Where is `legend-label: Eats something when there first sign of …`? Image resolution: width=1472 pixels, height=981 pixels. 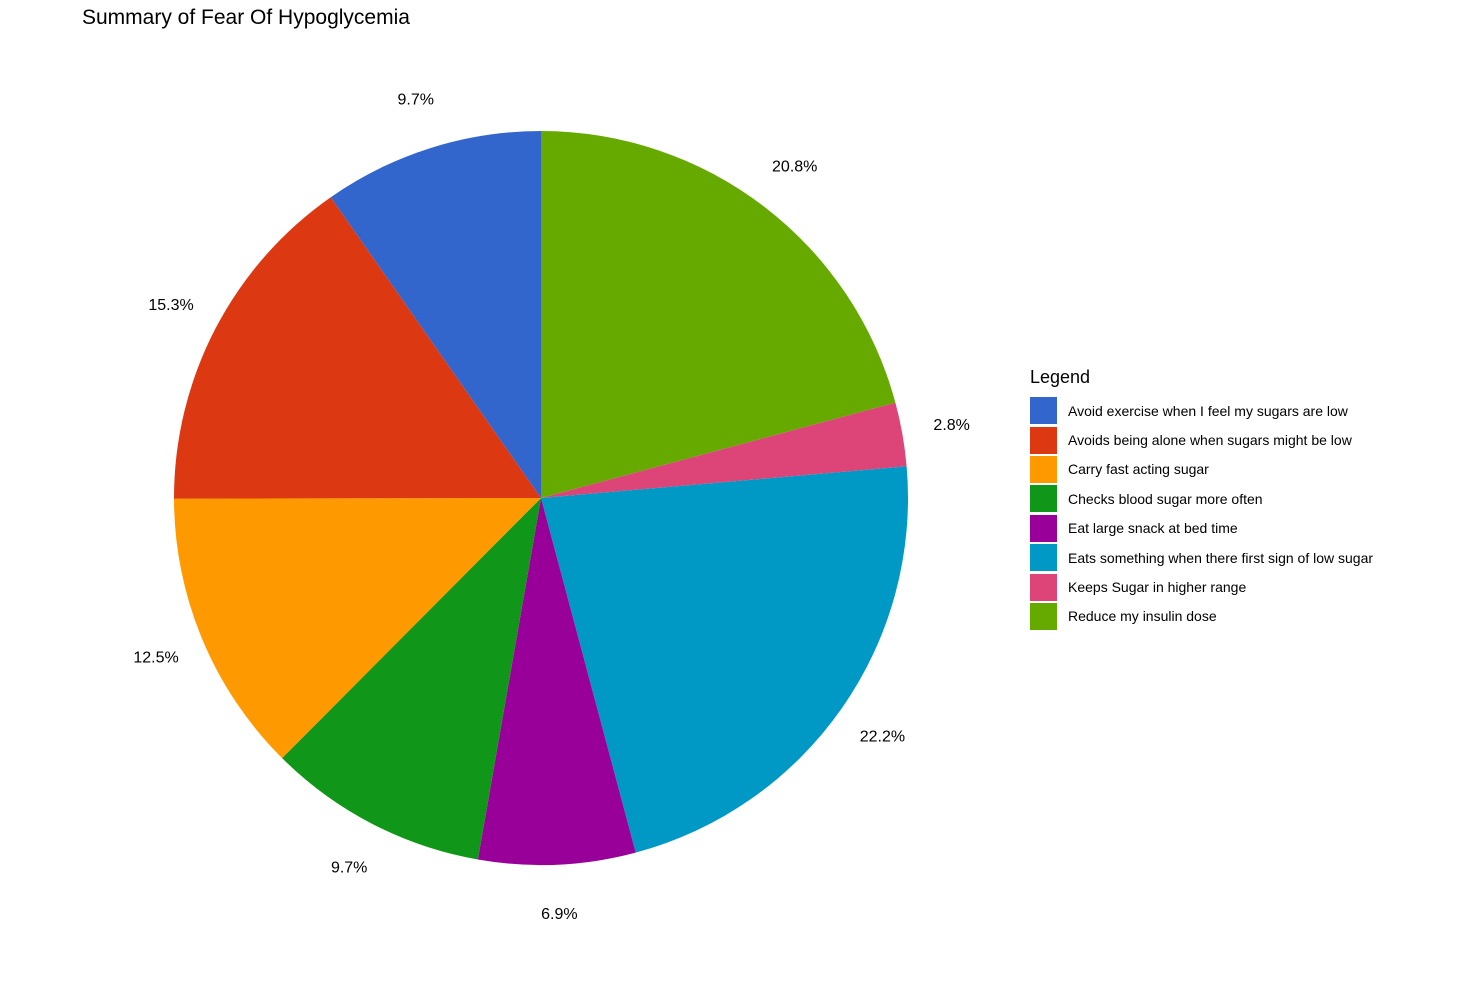 legend-label: Eats something when there first sign of … is located at coordinates (1221, 557).